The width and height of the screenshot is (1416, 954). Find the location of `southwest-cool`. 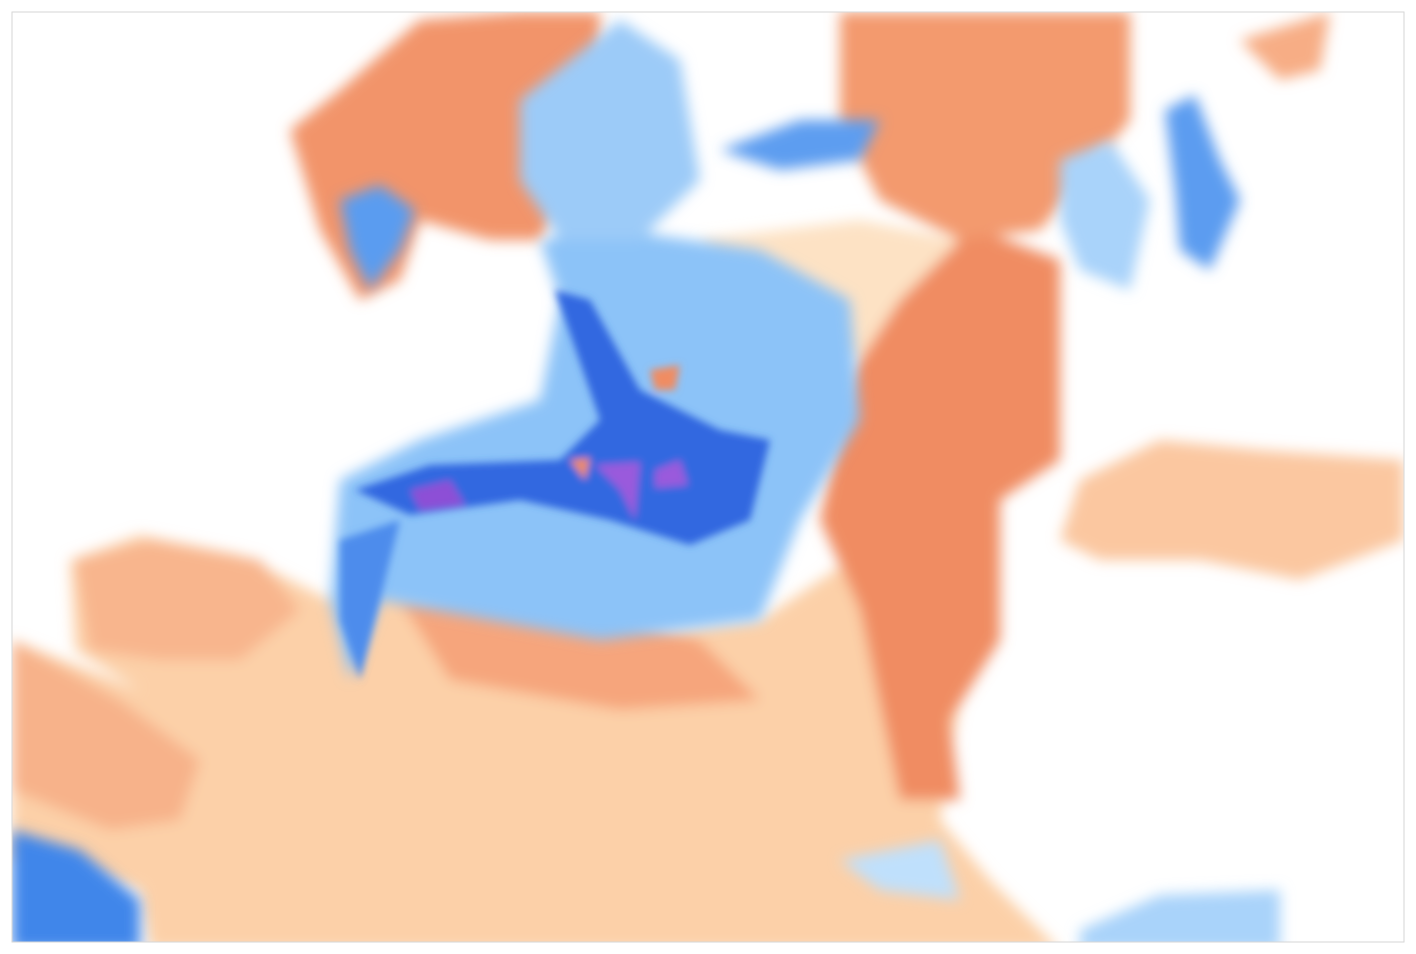

southwest-cool is located at coordinates (76, 886).